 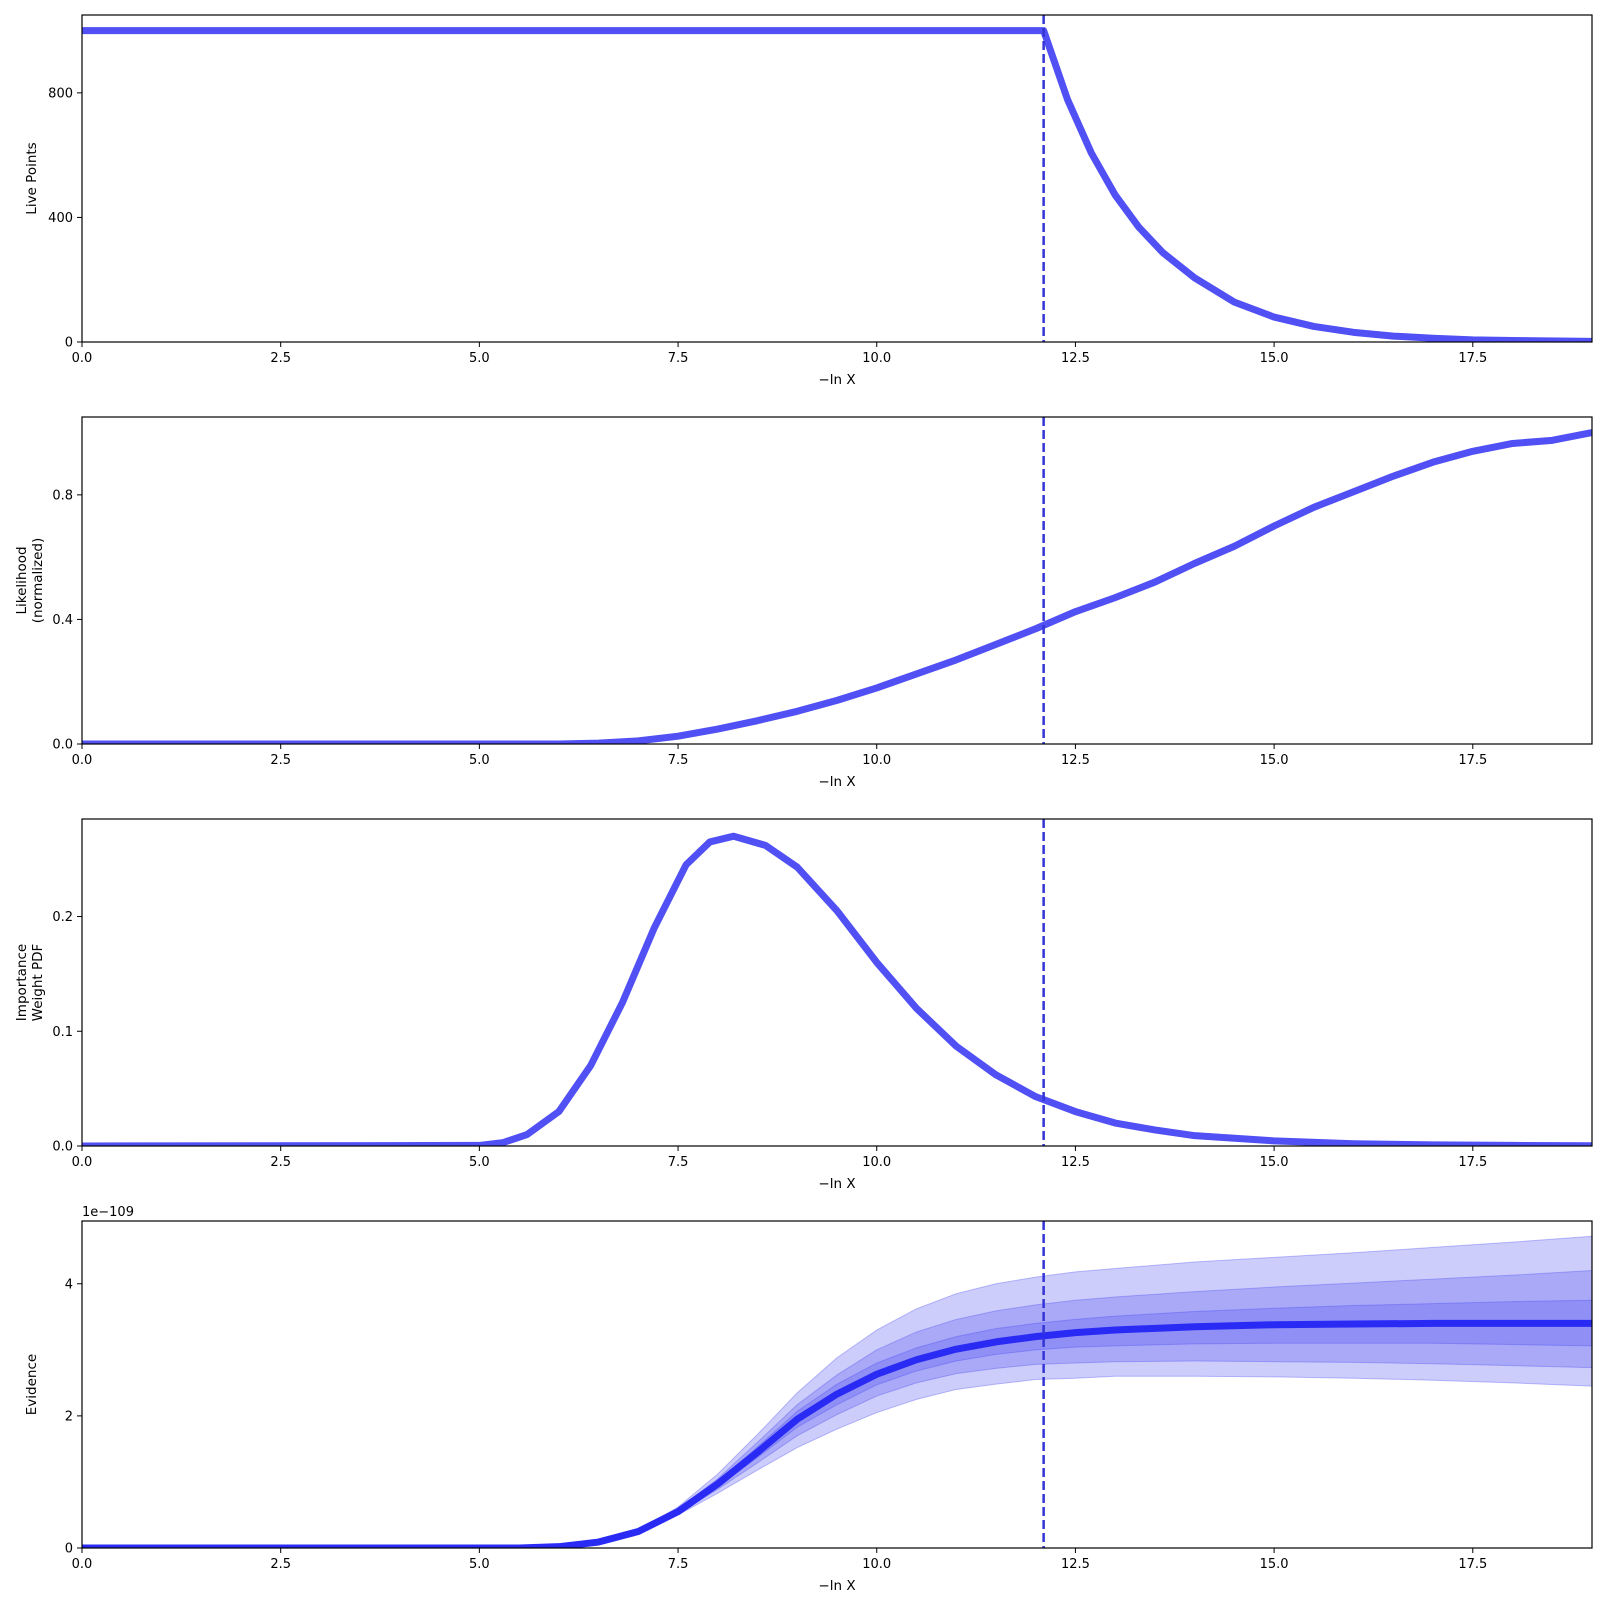 What do you see at coordinates (60, 218) in the screenshot?
I see `live-ytick-label: 400` at bounding box center [60, 218].